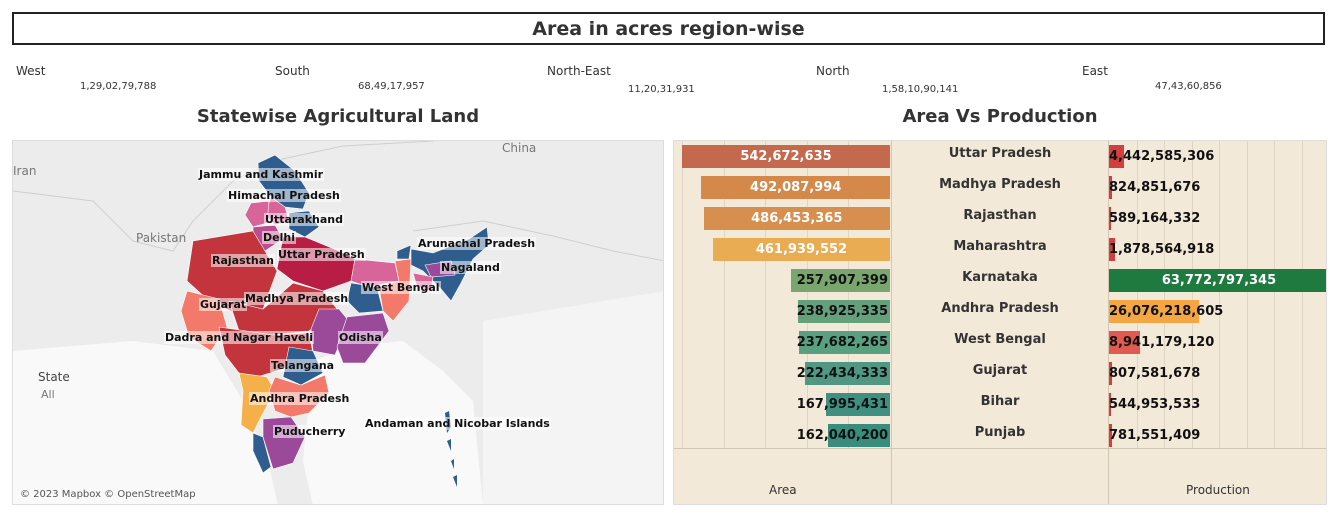 This screenshot has width=1338, height=517. What do you see at coordinates (1166, 311) in the screenshot?
I see `production-data-label: 26,076,218,605` at bounding box center [1166, 311].